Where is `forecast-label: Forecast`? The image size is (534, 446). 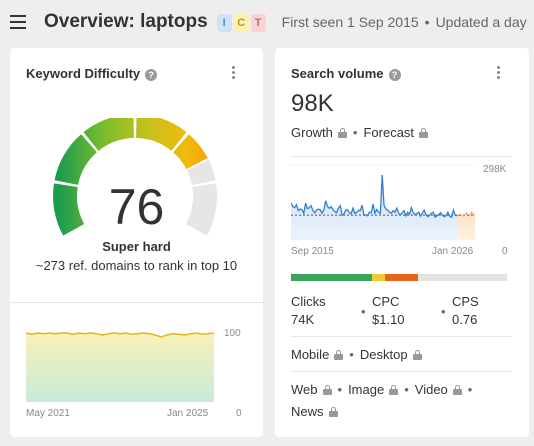
forecast-label: Forecast is located at coordinates (389, 132).